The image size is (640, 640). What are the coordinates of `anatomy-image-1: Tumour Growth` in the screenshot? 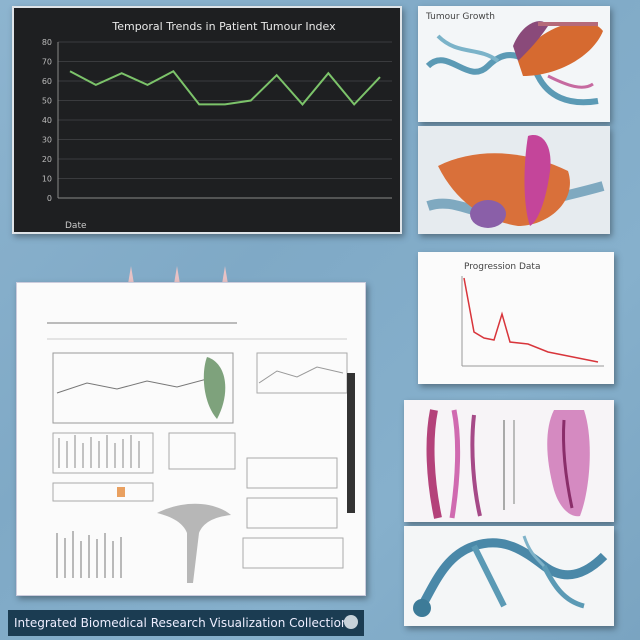 It's located at (514, 64).